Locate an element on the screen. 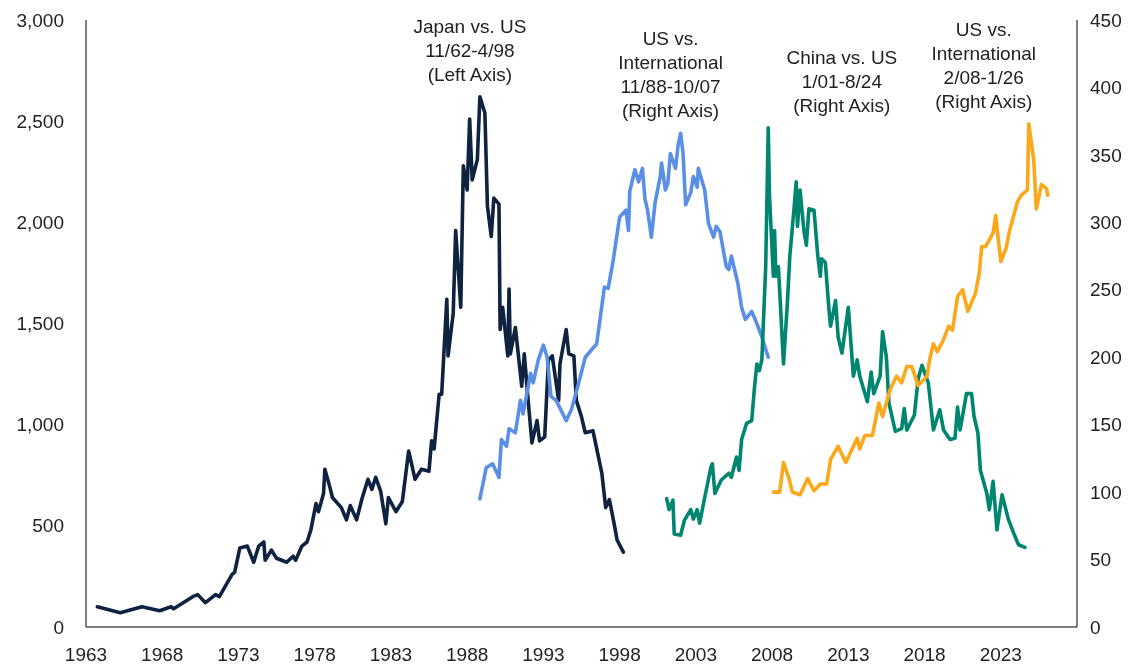 This screenshot has width=1137, height=669. y2-tick-label: 100 is located at coordinates (1106, 492).